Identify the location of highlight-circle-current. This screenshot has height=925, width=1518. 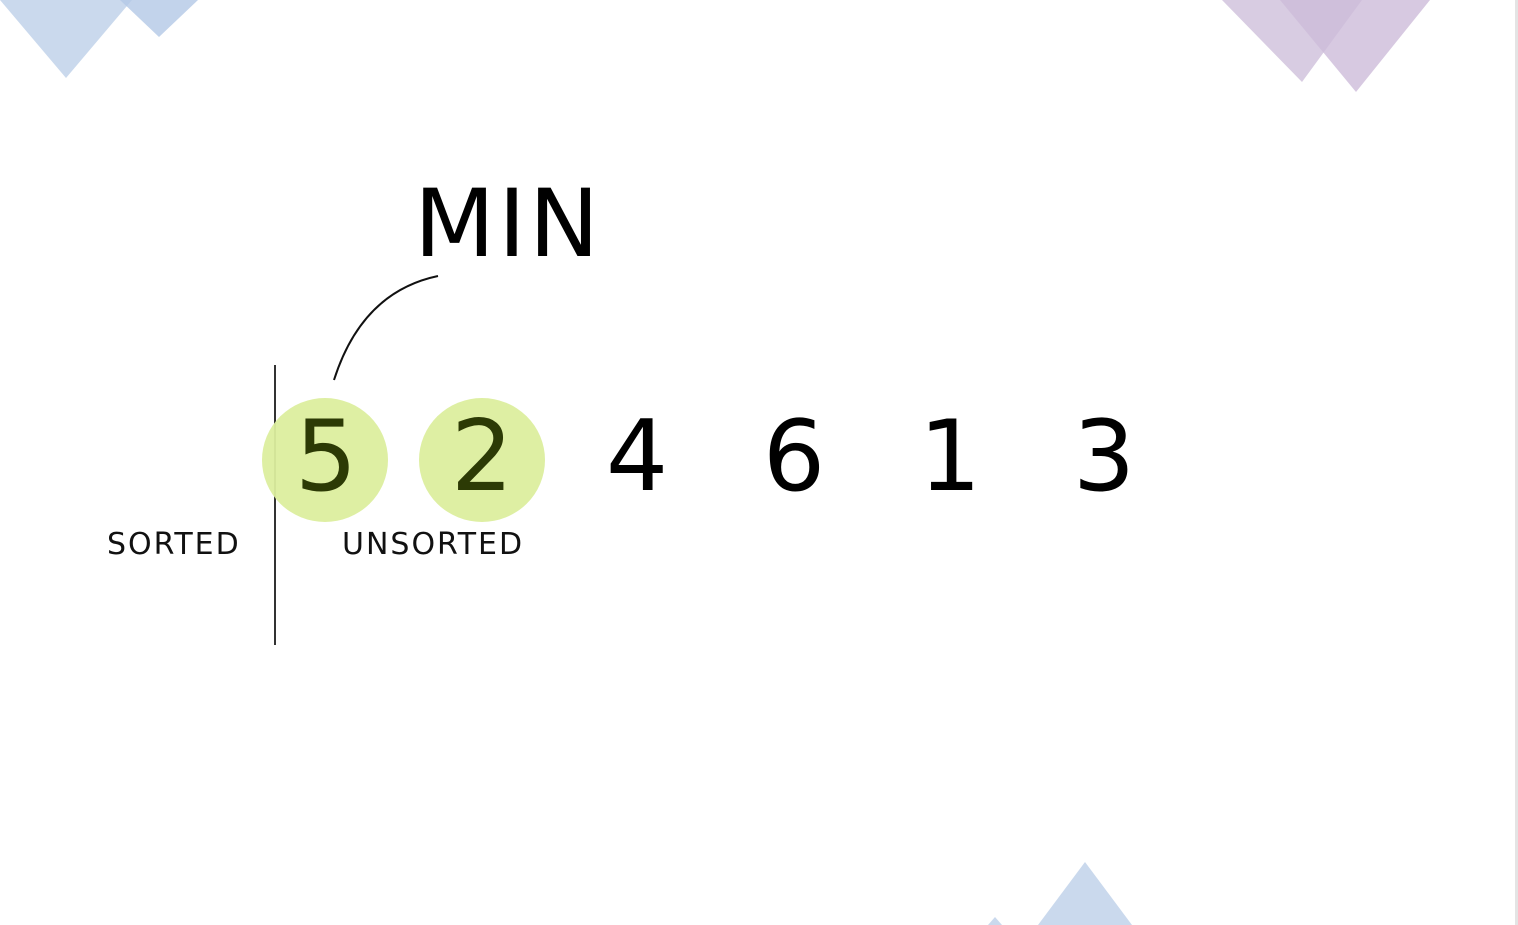
(325, 460).